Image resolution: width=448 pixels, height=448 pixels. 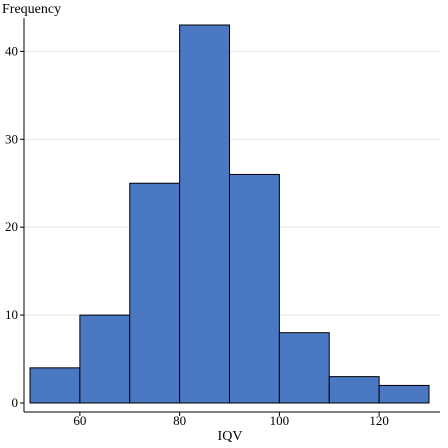 What do you see at coordinates (15, 402) in the screenshot?
I see `y-tick-label-0: 0` at bounding box center [15, 402].